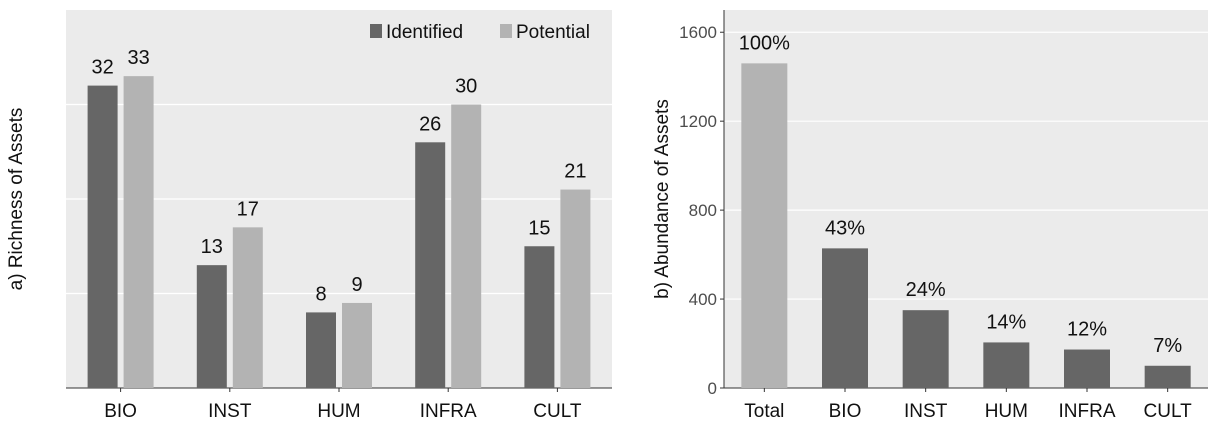 Image resolution: width=1214 pixels, height=421 pixels. Describe the element at coordinates (575, 288) in the screenshot. I see `bar-potential-cult` at that location.